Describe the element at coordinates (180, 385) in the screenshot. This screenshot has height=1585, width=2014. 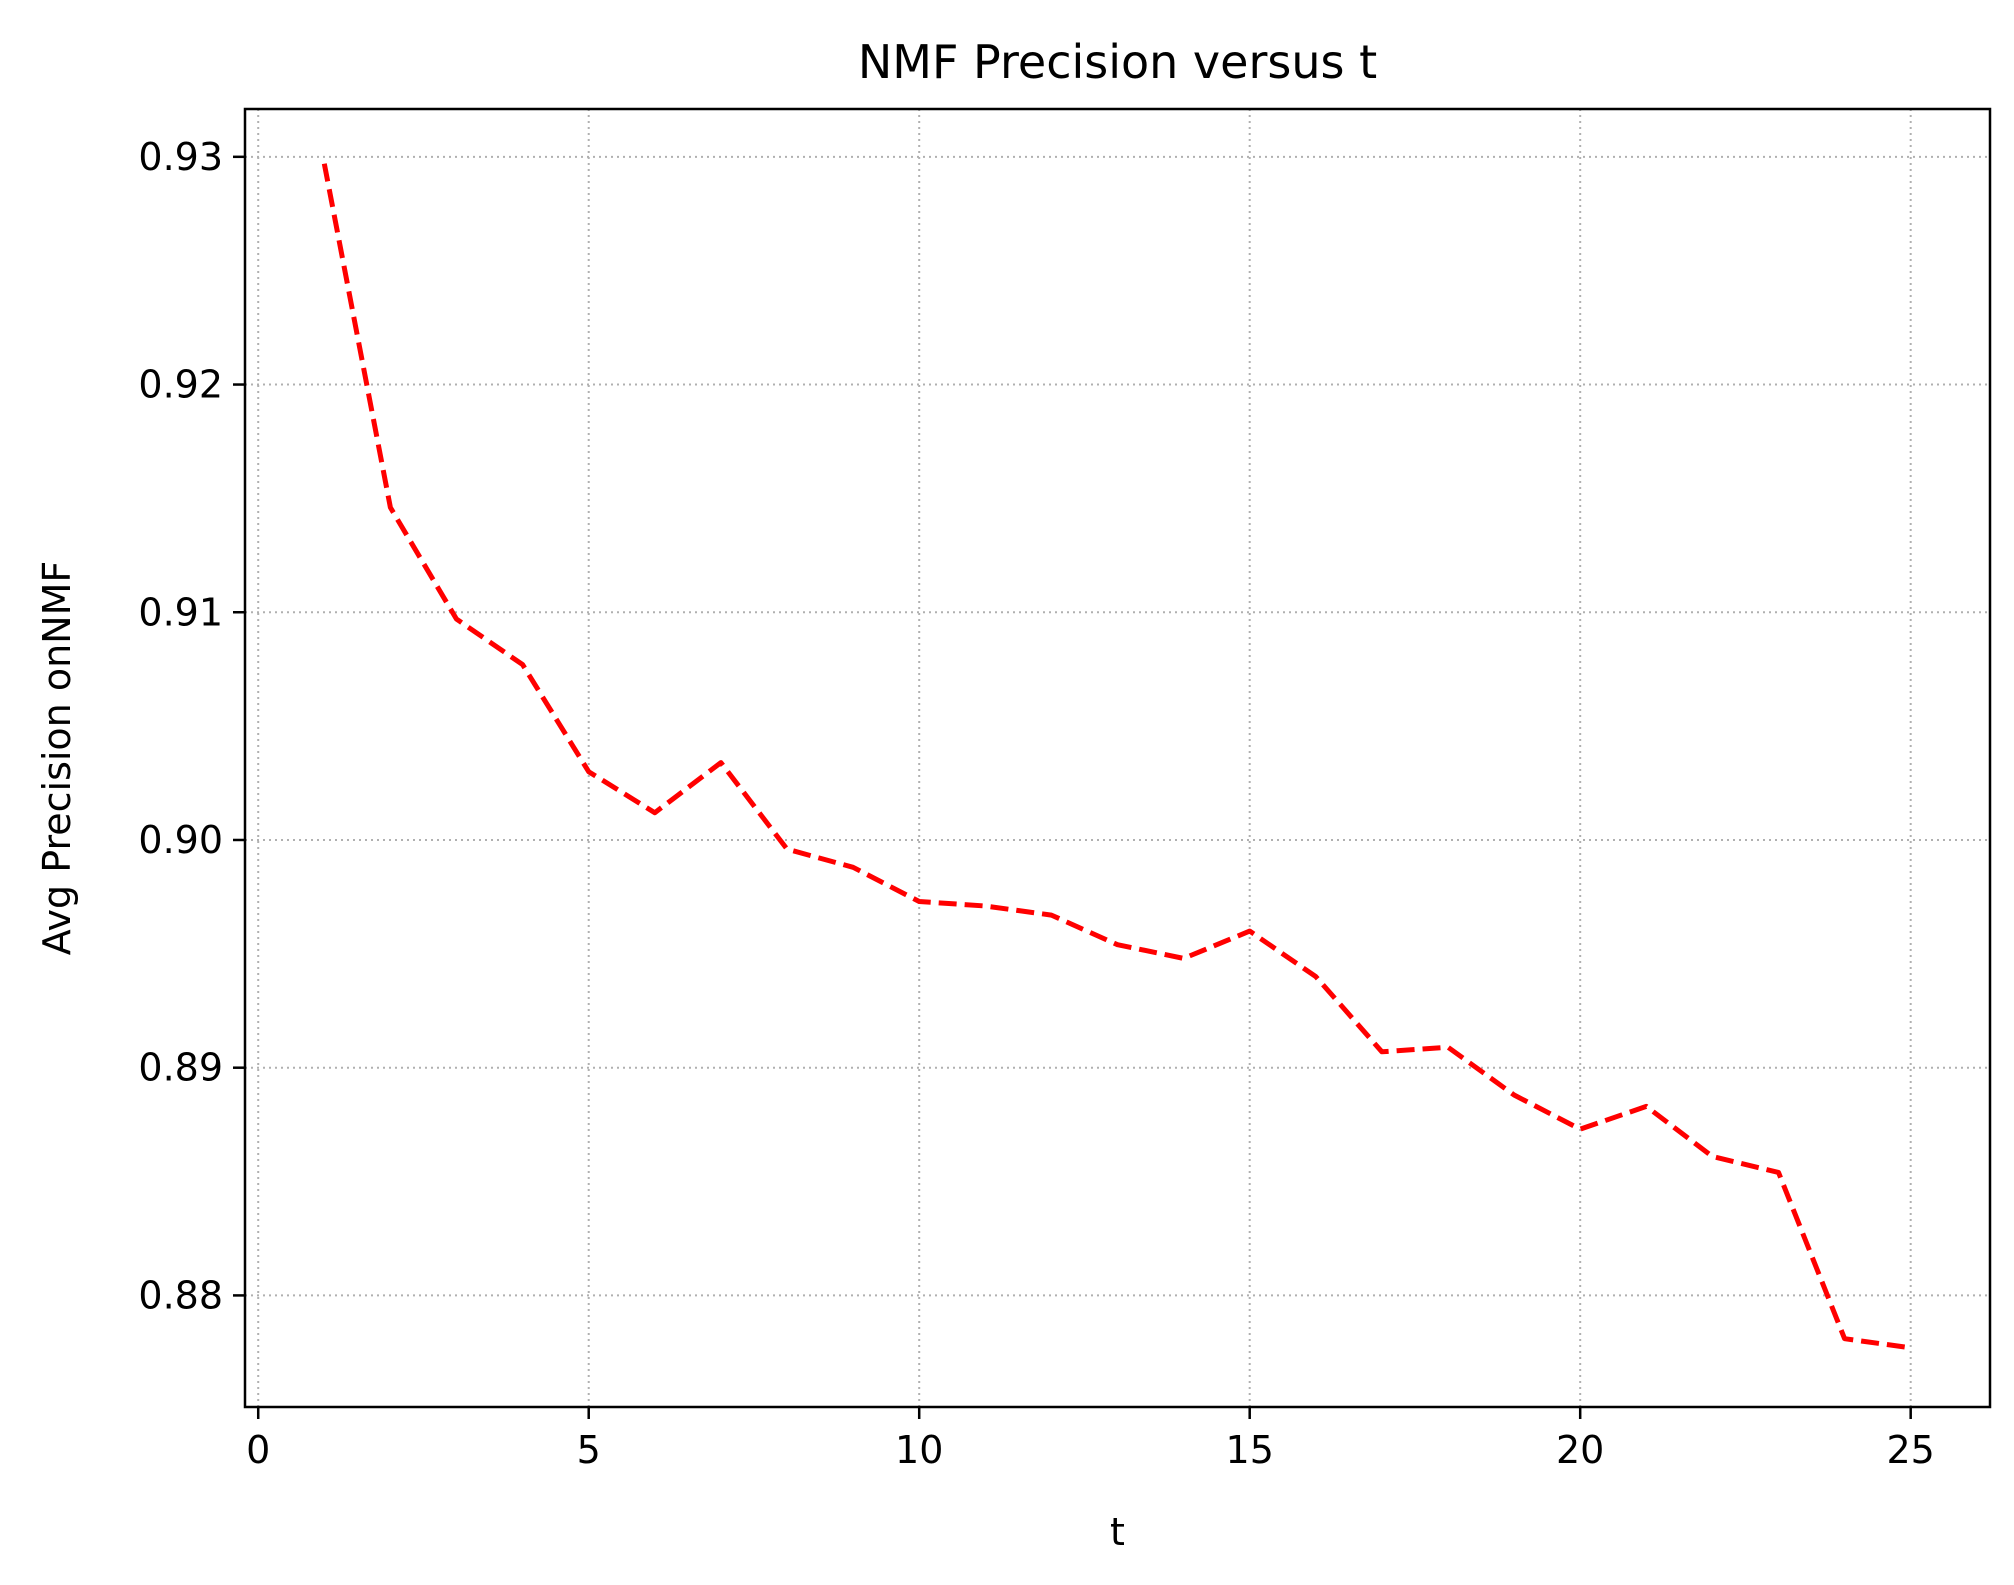
I see `y-tick-label: 0.92` at that location.